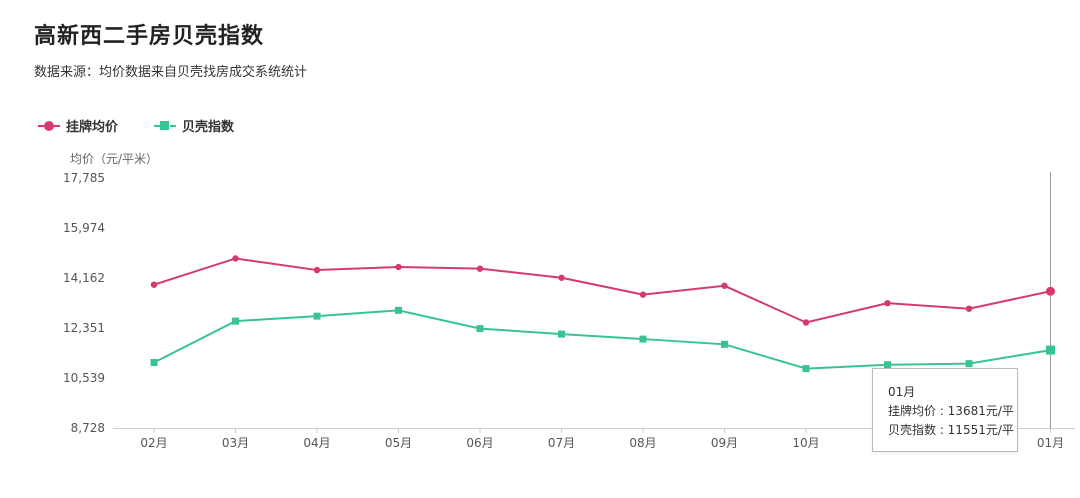 This screenshot has height=498, width=1080. I want to click on y-tick-label: 15,974, so click(84, 228).